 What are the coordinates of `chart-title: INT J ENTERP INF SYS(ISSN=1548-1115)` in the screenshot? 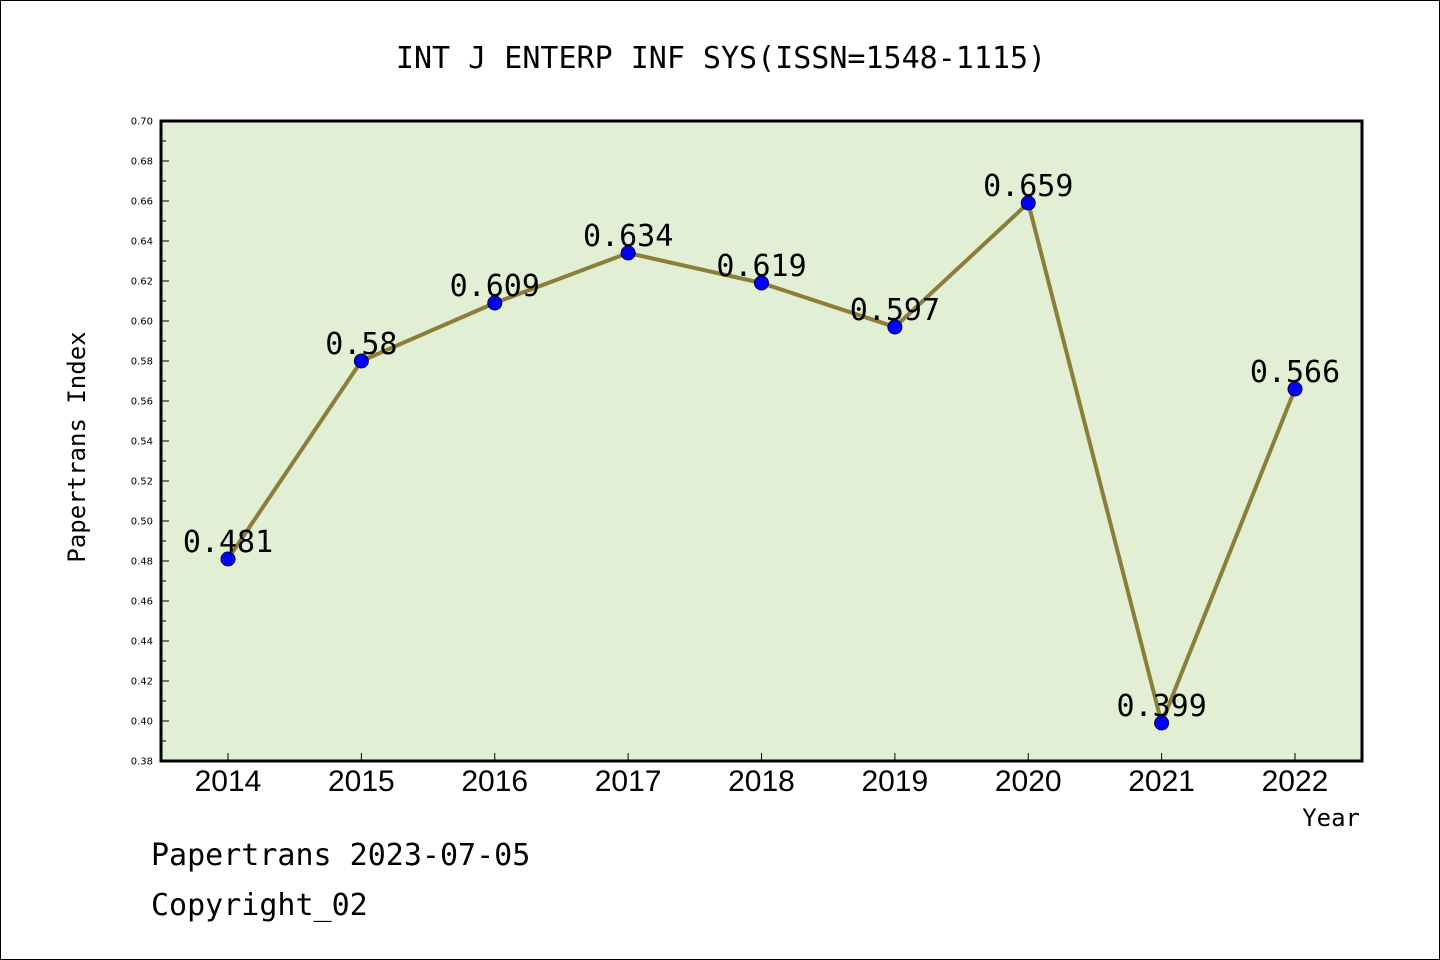 It's located at (721, 58).